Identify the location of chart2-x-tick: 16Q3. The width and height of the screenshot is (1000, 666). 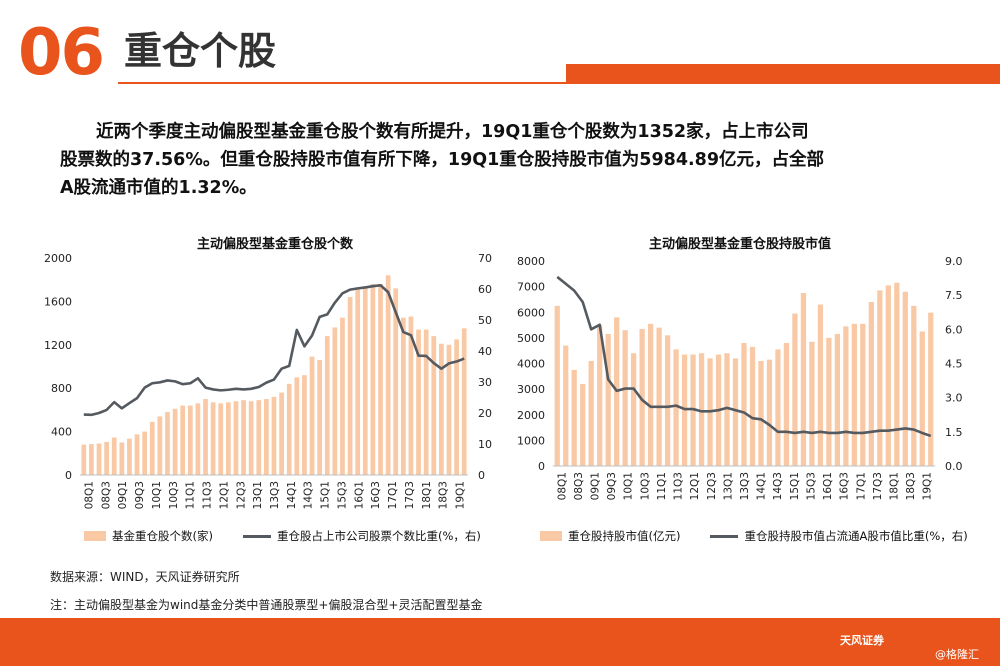
(845, 486).